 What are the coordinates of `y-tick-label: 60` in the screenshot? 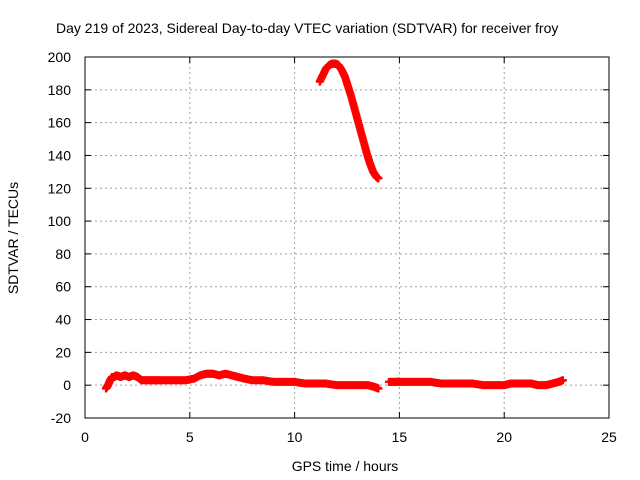 It's located at (63, 287).